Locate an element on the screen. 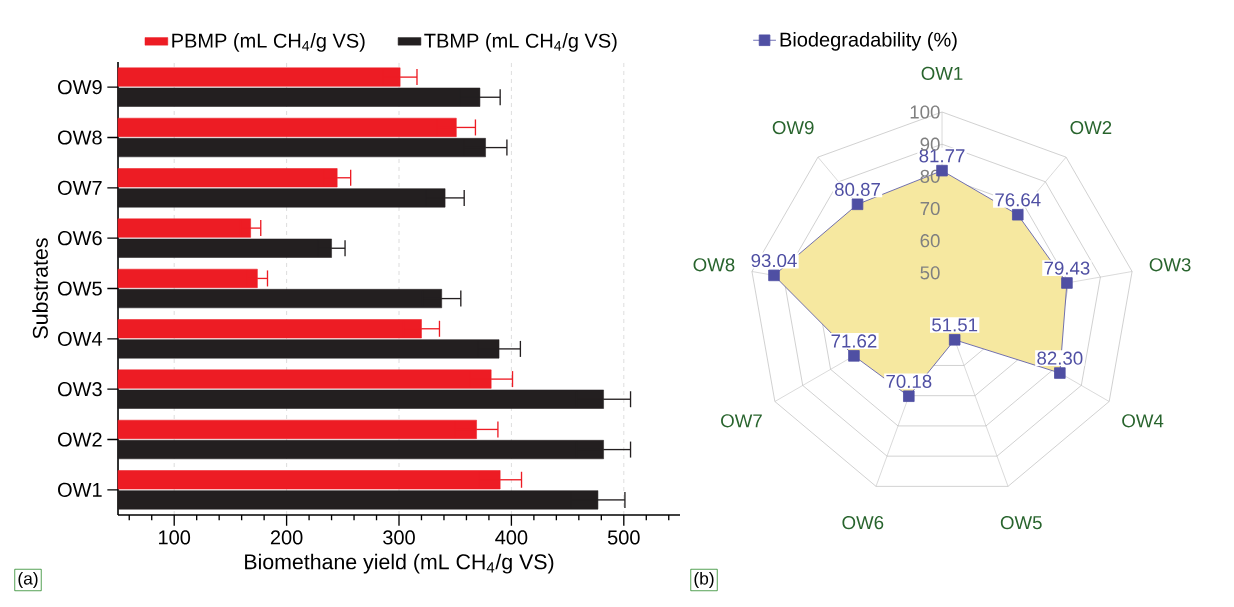  data-label: 76.64 is located at coordinates (1018, 200).